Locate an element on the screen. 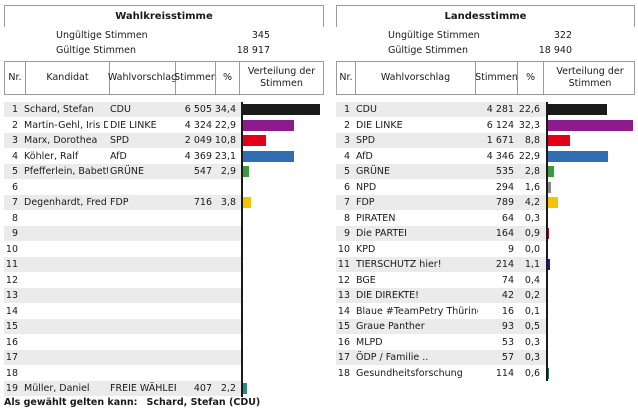  row-nr: 10 is located at coordinates (11, 249).